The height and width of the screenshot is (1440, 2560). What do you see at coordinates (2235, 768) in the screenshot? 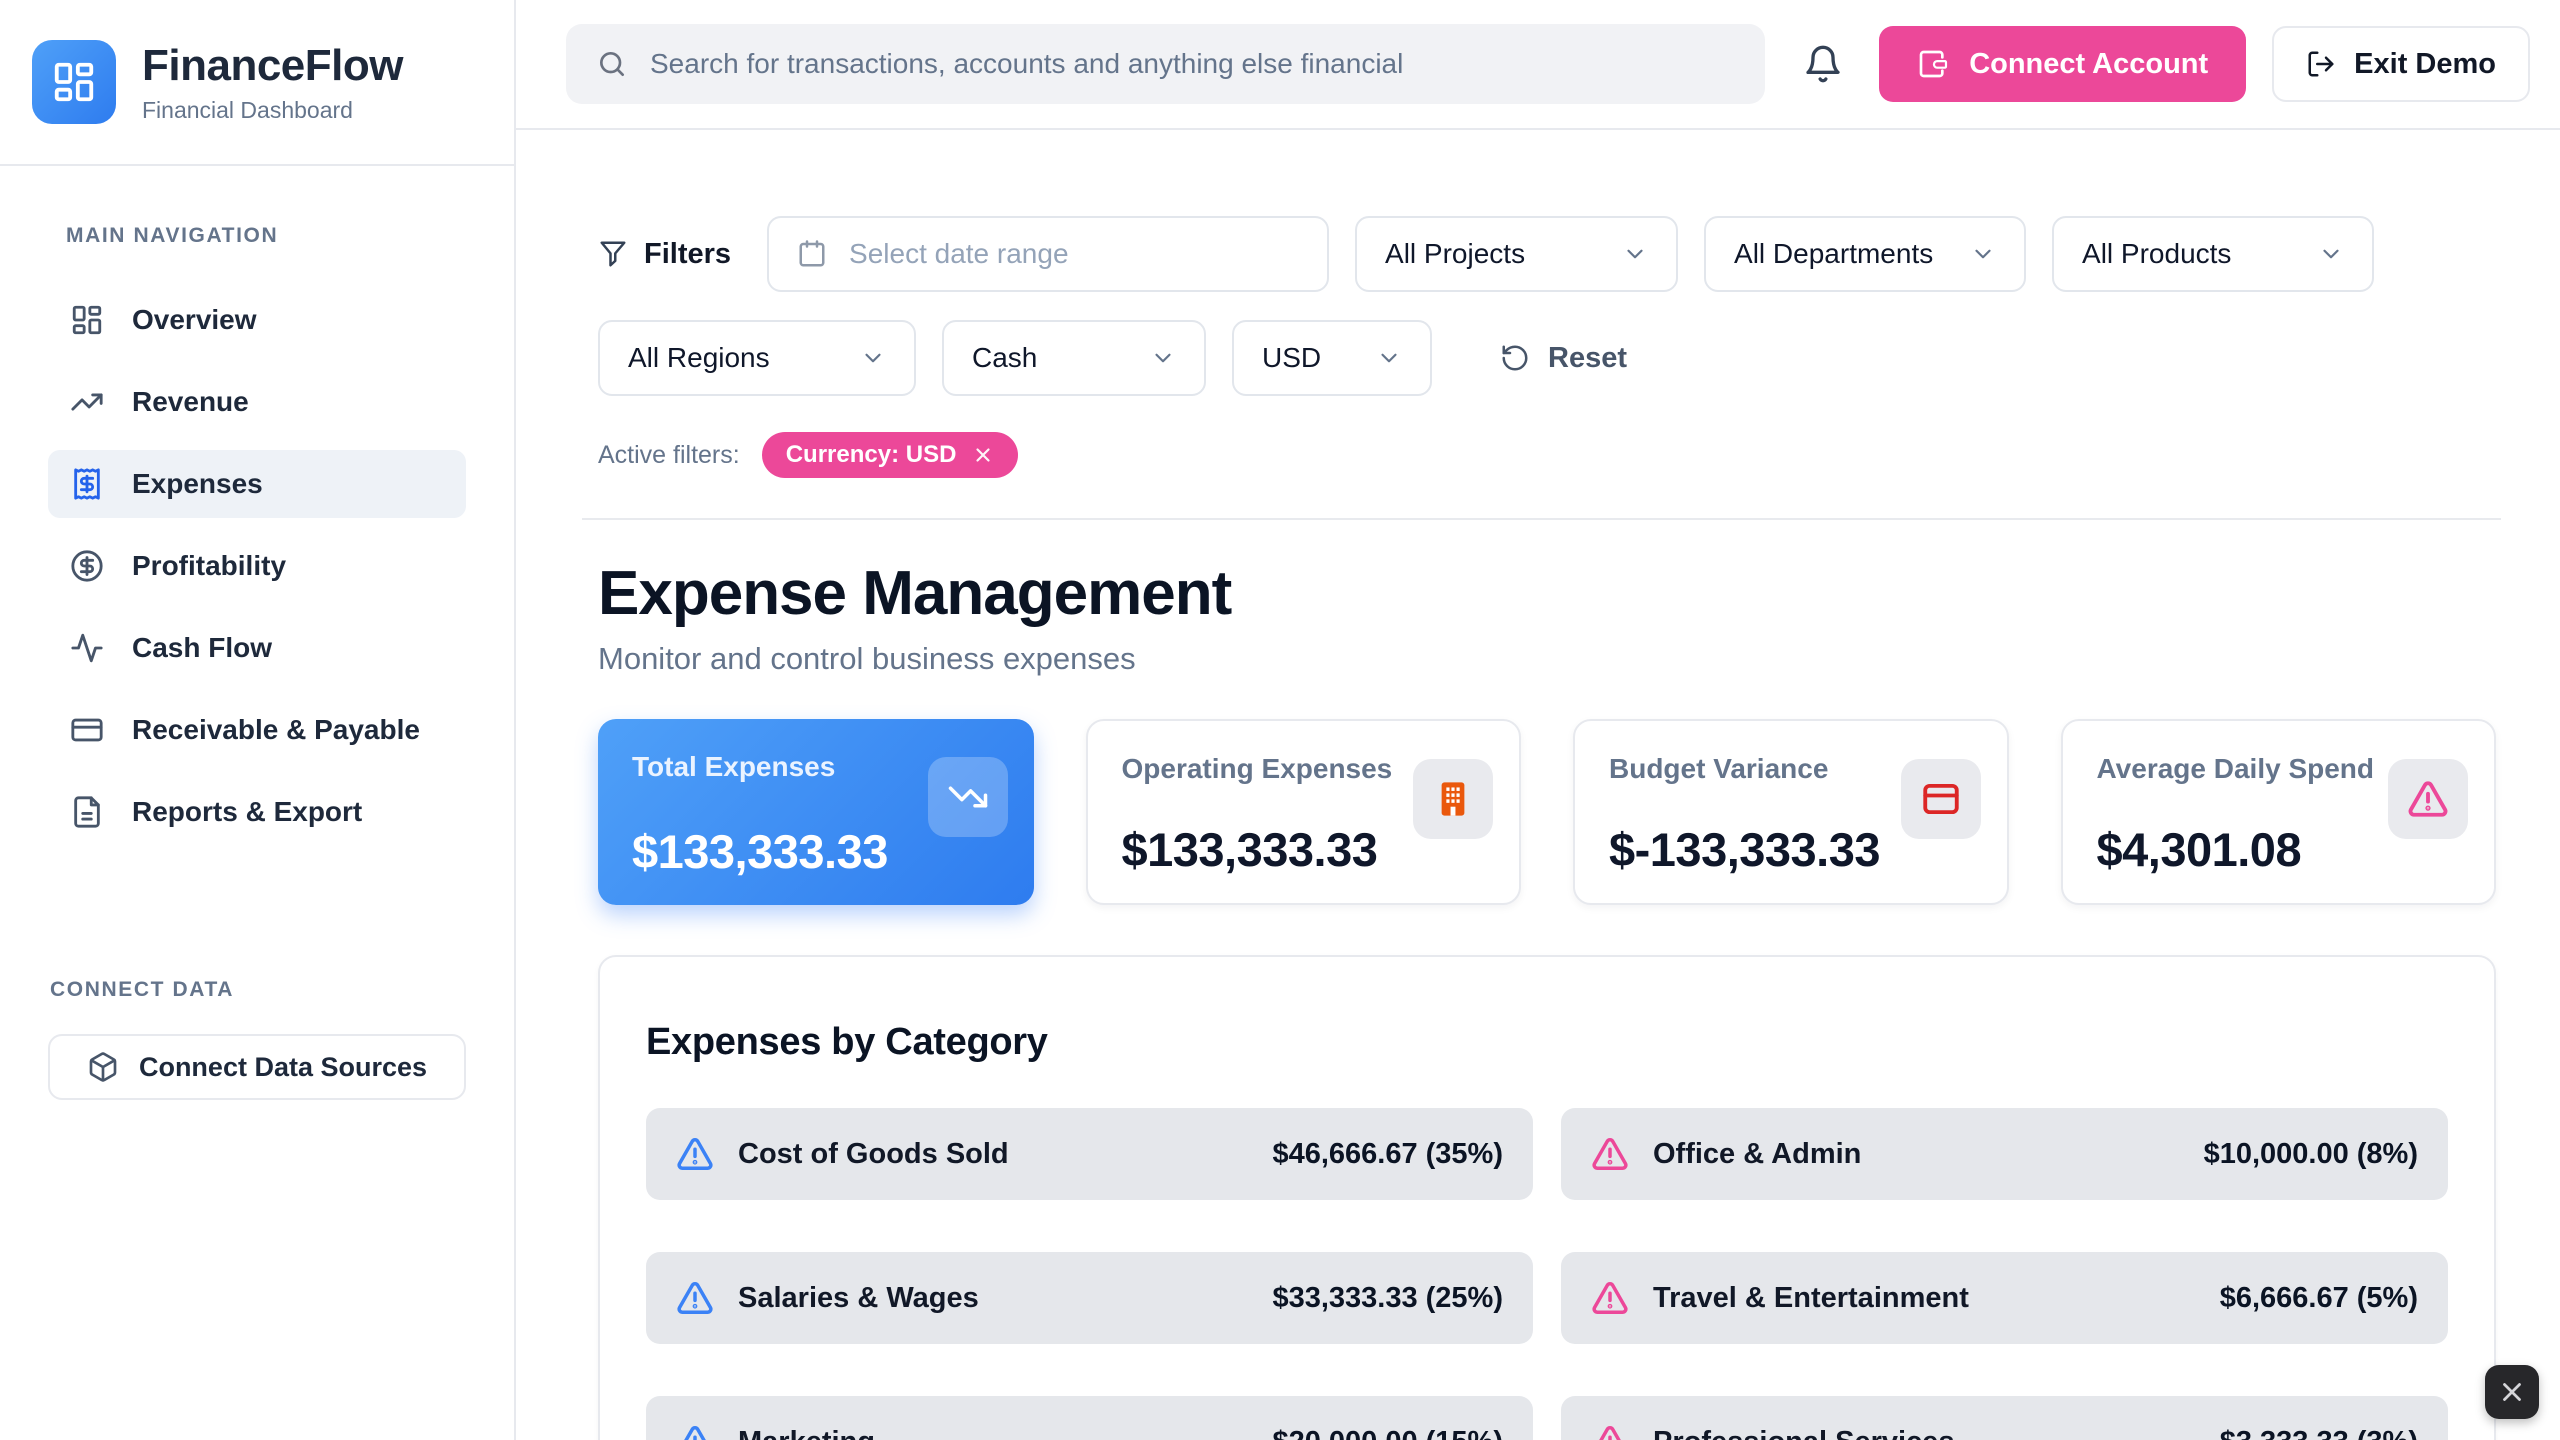
I see `stat-label: Average Daily Spend` at bounding box center [2235, 768].